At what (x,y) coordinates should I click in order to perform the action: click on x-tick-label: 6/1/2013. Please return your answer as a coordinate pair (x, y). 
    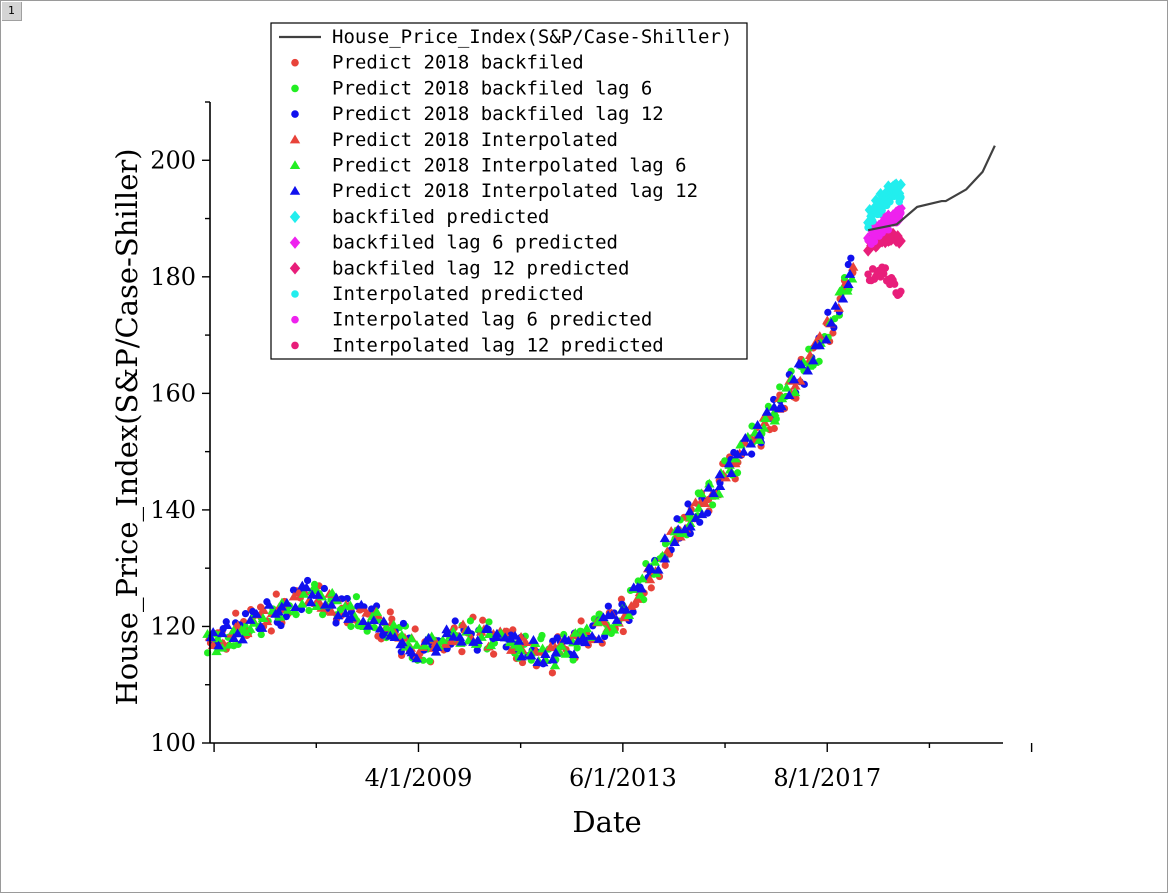
    Looking at the image, I should click on (623, 778).